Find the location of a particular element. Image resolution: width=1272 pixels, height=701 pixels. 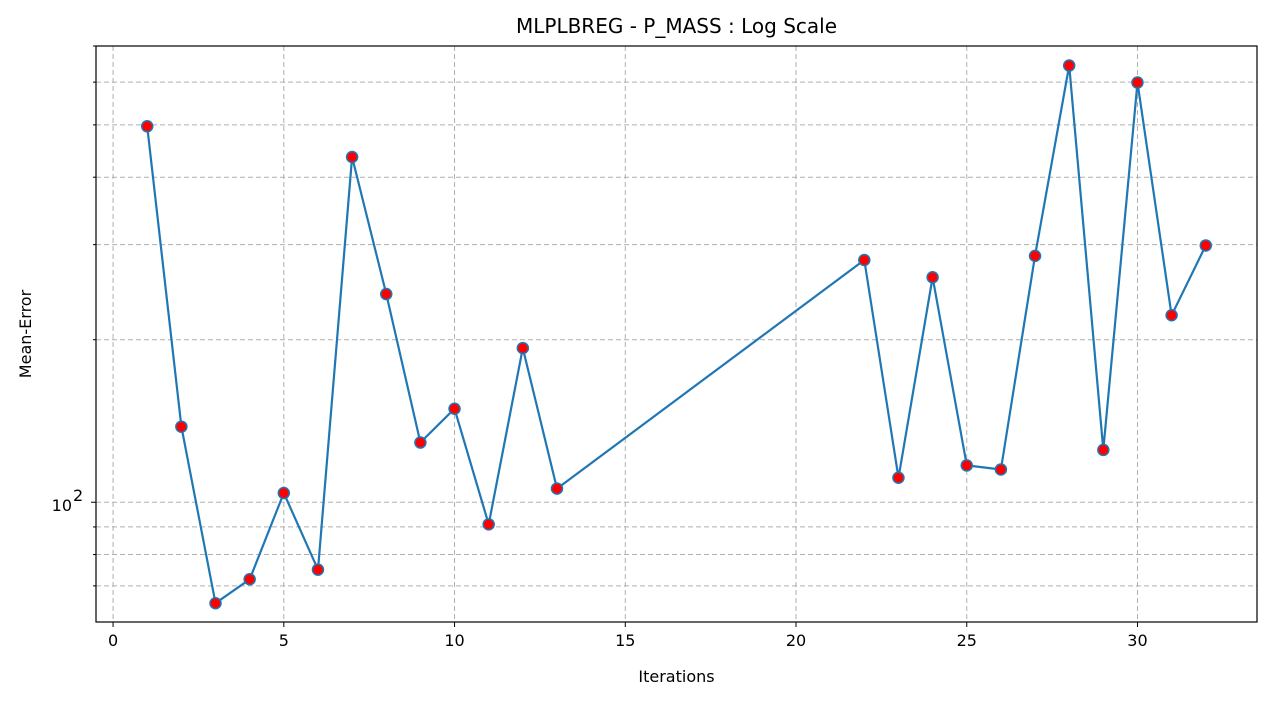

chart-title: MLPLBREG - P_MASS : Log Scale is located at coordinates (676, 26).